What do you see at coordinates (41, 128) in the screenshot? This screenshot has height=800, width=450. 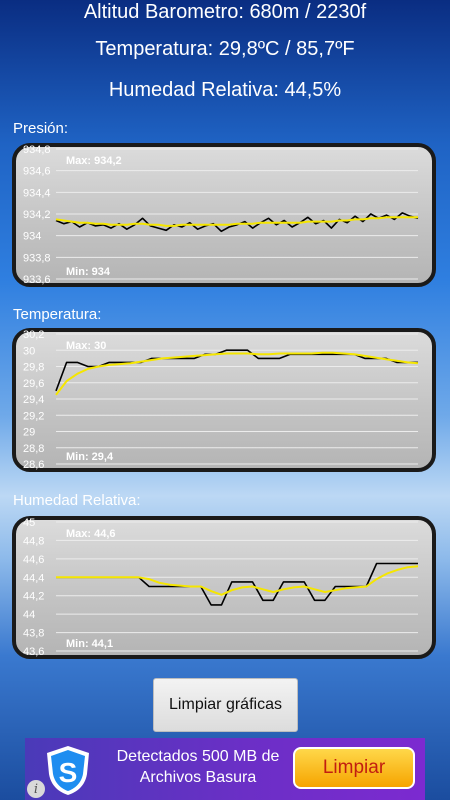 I see `pressure-section-label: Presión:` at bounding box center [41, 128].